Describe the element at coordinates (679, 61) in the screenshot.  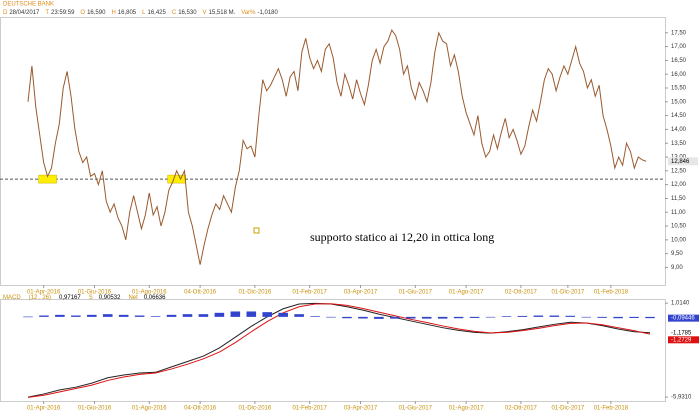
I see `y-tick-label: 16,50` at that location.